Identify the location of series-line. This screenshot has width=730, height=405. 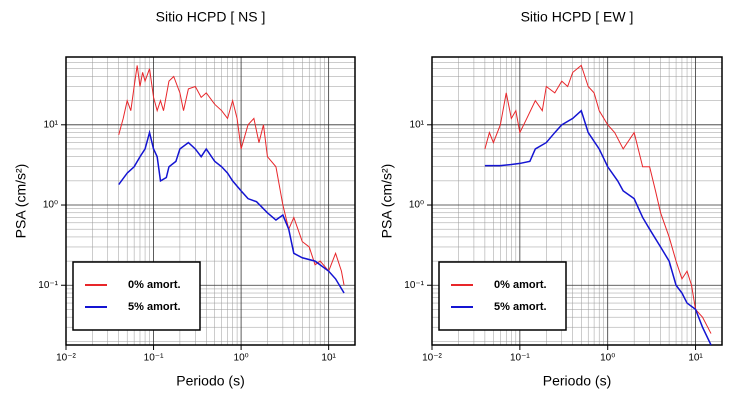
(231, 211).